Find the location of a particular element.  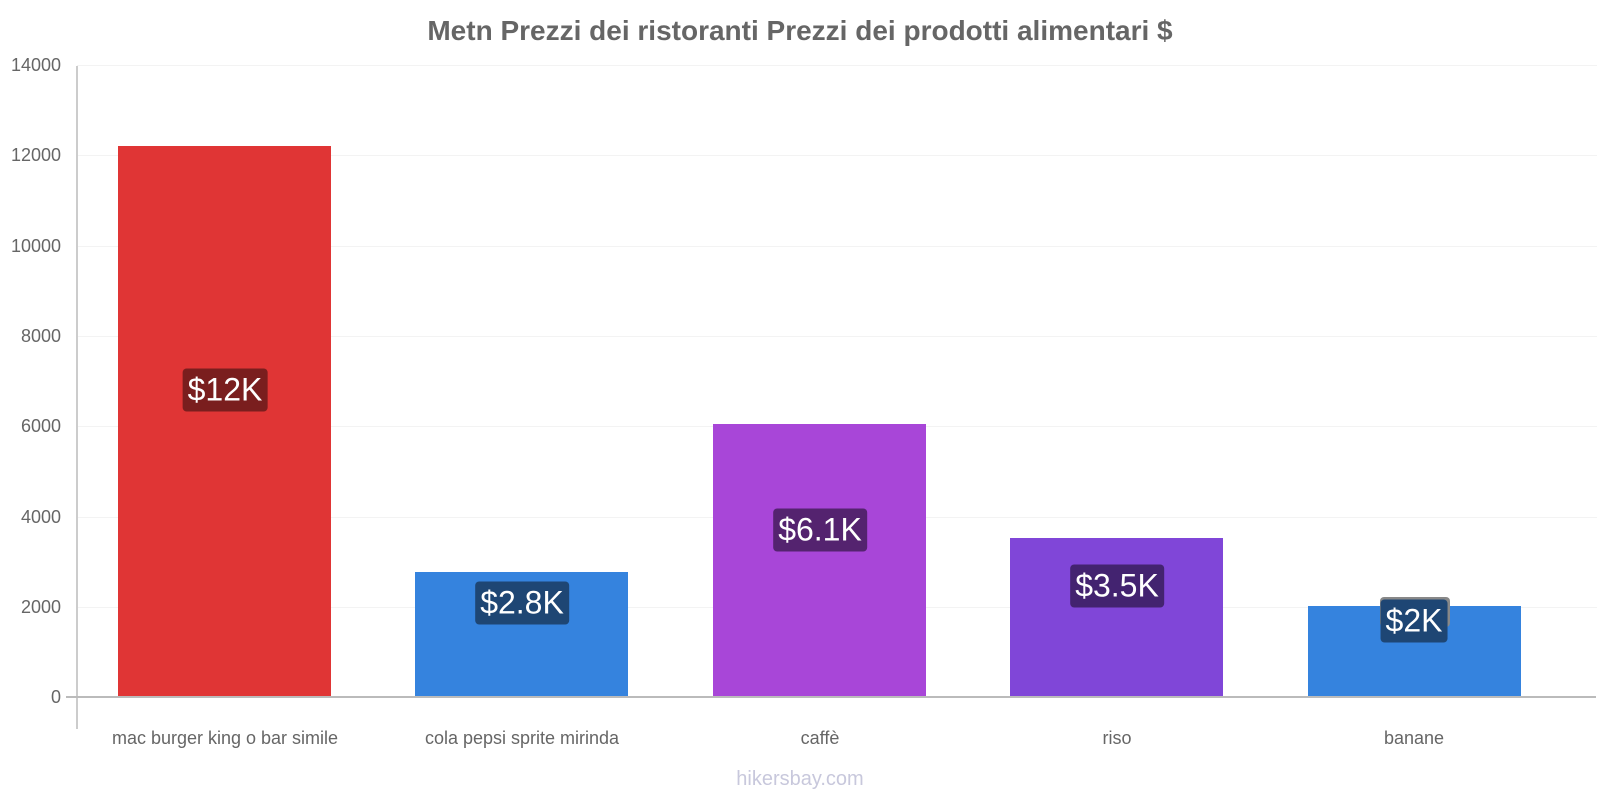

watermark: hikersbay.com is located at coordinates (800, 779).